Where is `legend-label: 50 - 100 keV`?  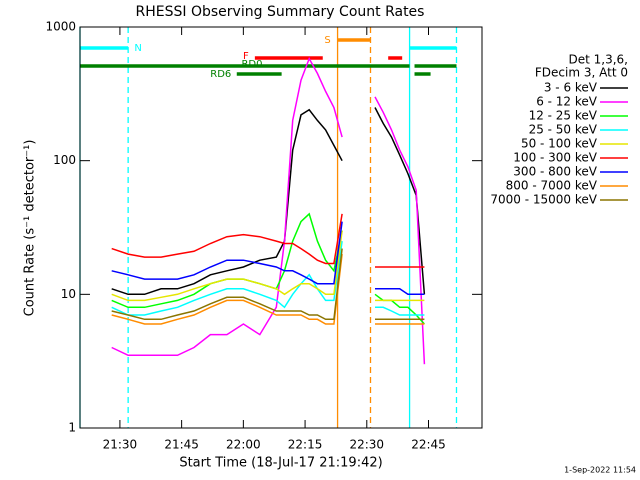 legend-label: 50 - 100 keV is located at coordinates (559, 144).